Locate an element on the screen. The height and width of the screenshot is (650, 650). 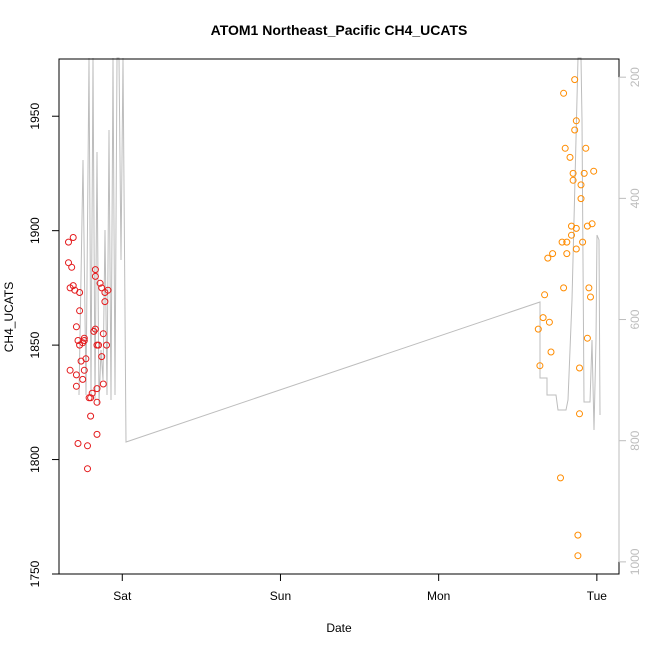
x-tick-label: Sun is located at coordinates (280, 596).